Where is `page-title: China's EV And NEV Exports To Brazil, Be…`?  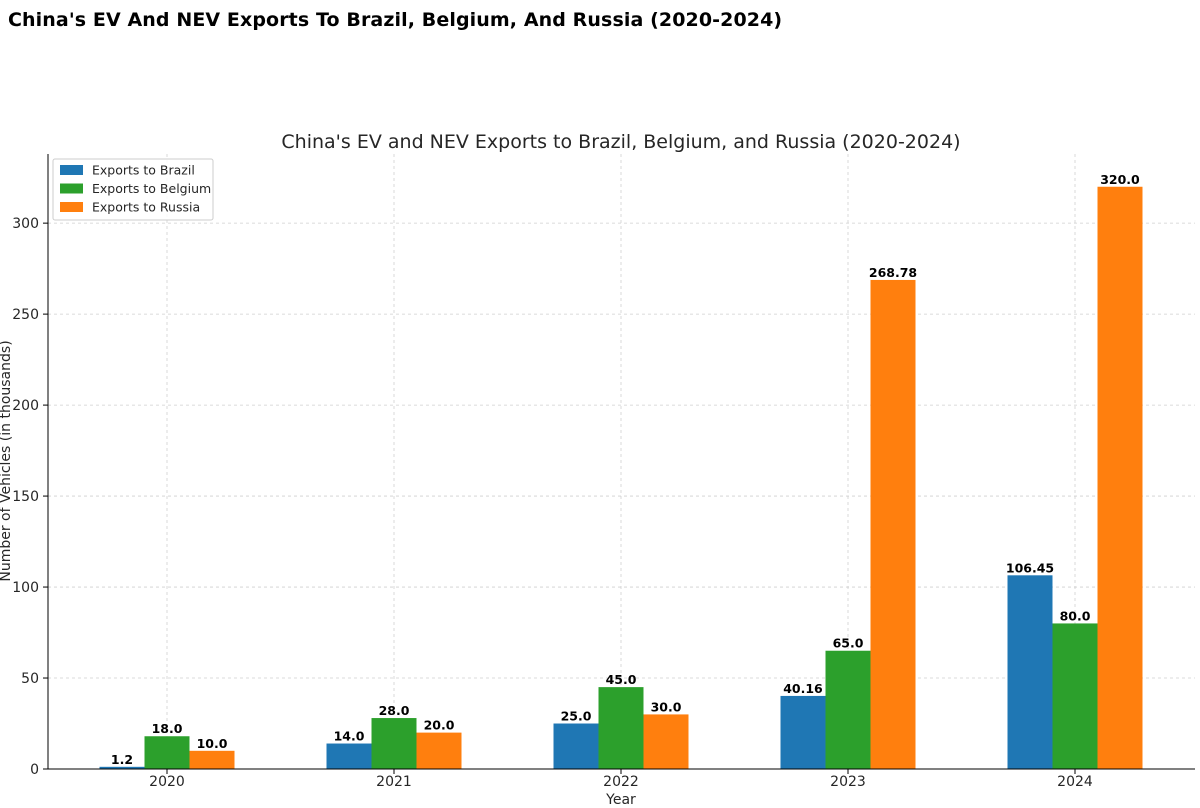 page-title: China's EV And NEV Exports To Brazil, Be… is located at coordinates (395, 20).